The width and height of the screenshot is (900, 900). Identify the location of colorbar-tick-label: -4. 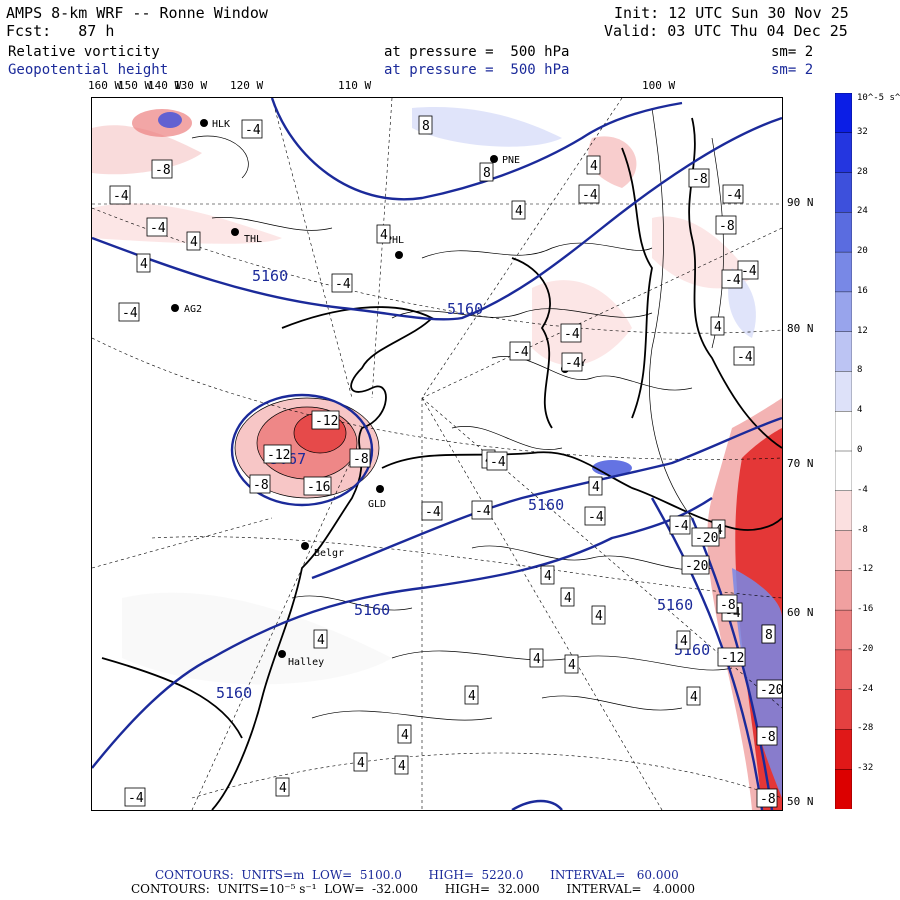
(862, 489).